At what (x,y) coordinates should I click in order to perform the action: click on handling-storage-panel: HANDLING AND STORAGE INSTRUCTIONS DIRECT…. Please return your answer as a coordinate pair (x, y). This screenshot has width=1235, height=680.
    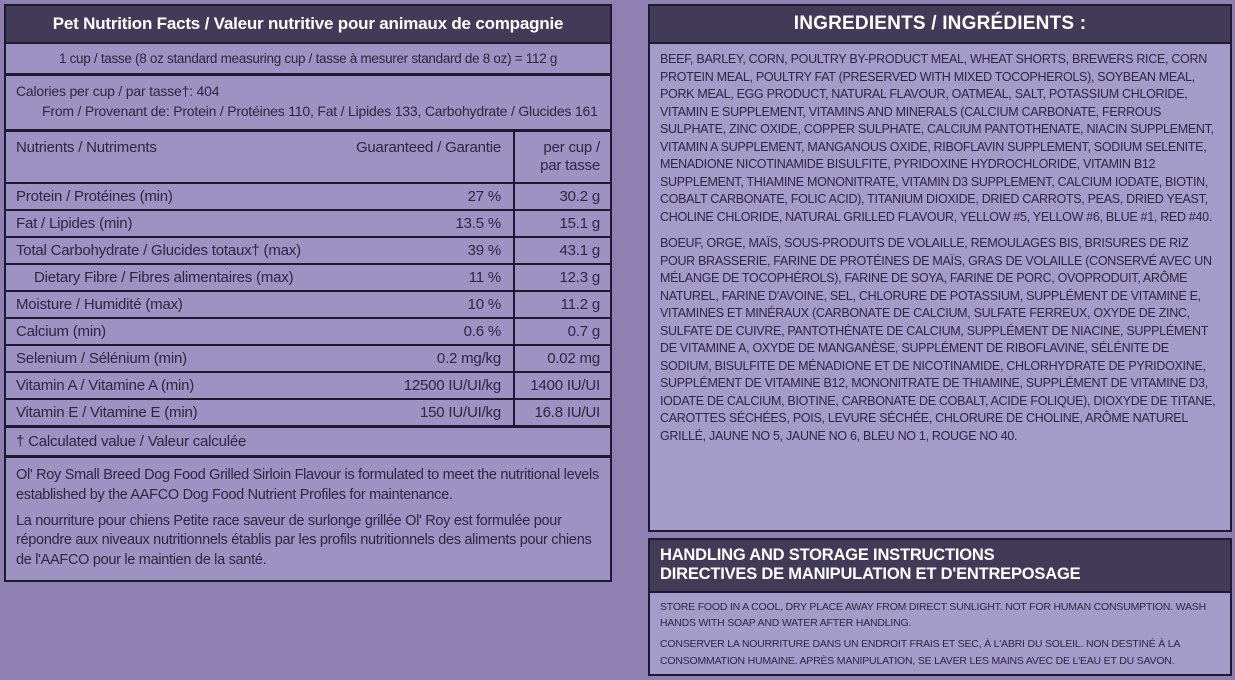
    Looking at the image, I should click on (940, 607).